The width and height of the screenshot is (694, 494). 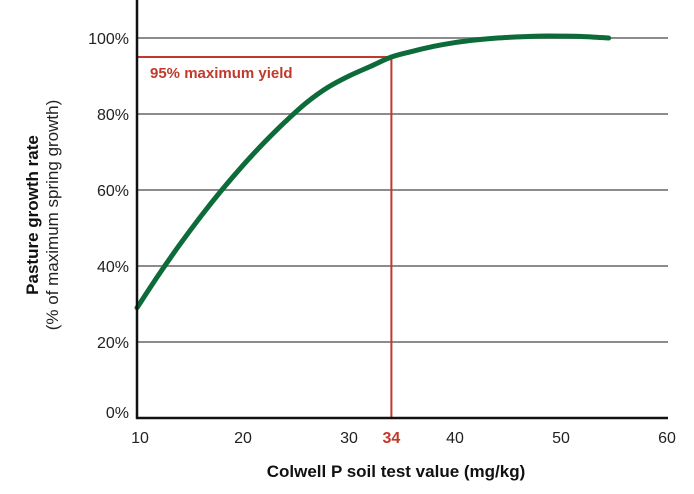 I want to click on y-tick-label: 100%, so click(x=108, y=39).